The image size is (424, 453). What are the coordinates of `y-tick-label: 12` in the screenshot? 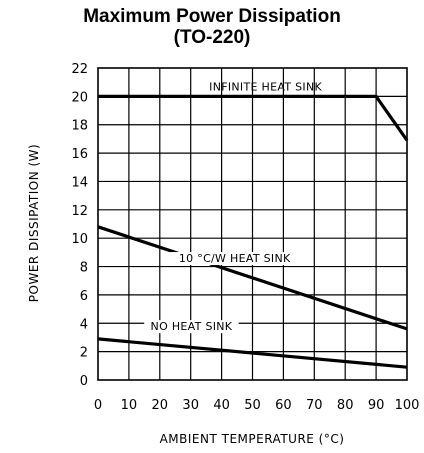 It's located at (79, 211).